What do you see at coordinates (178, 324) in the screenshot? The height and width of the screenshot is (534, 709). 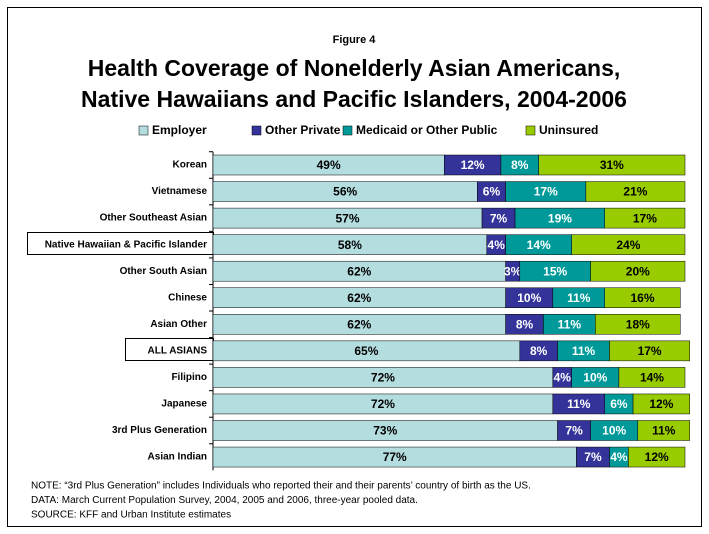 I see `category-label: Asian Other` at bounding box center [178, 324].